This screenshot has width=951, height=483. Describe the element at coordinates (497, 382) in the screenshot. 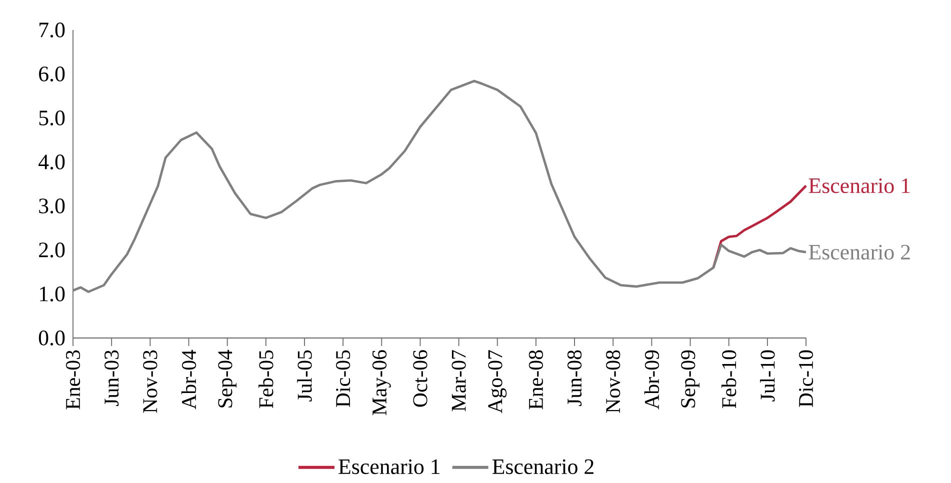

I see `x-tick-label: Ago-07` at that location.